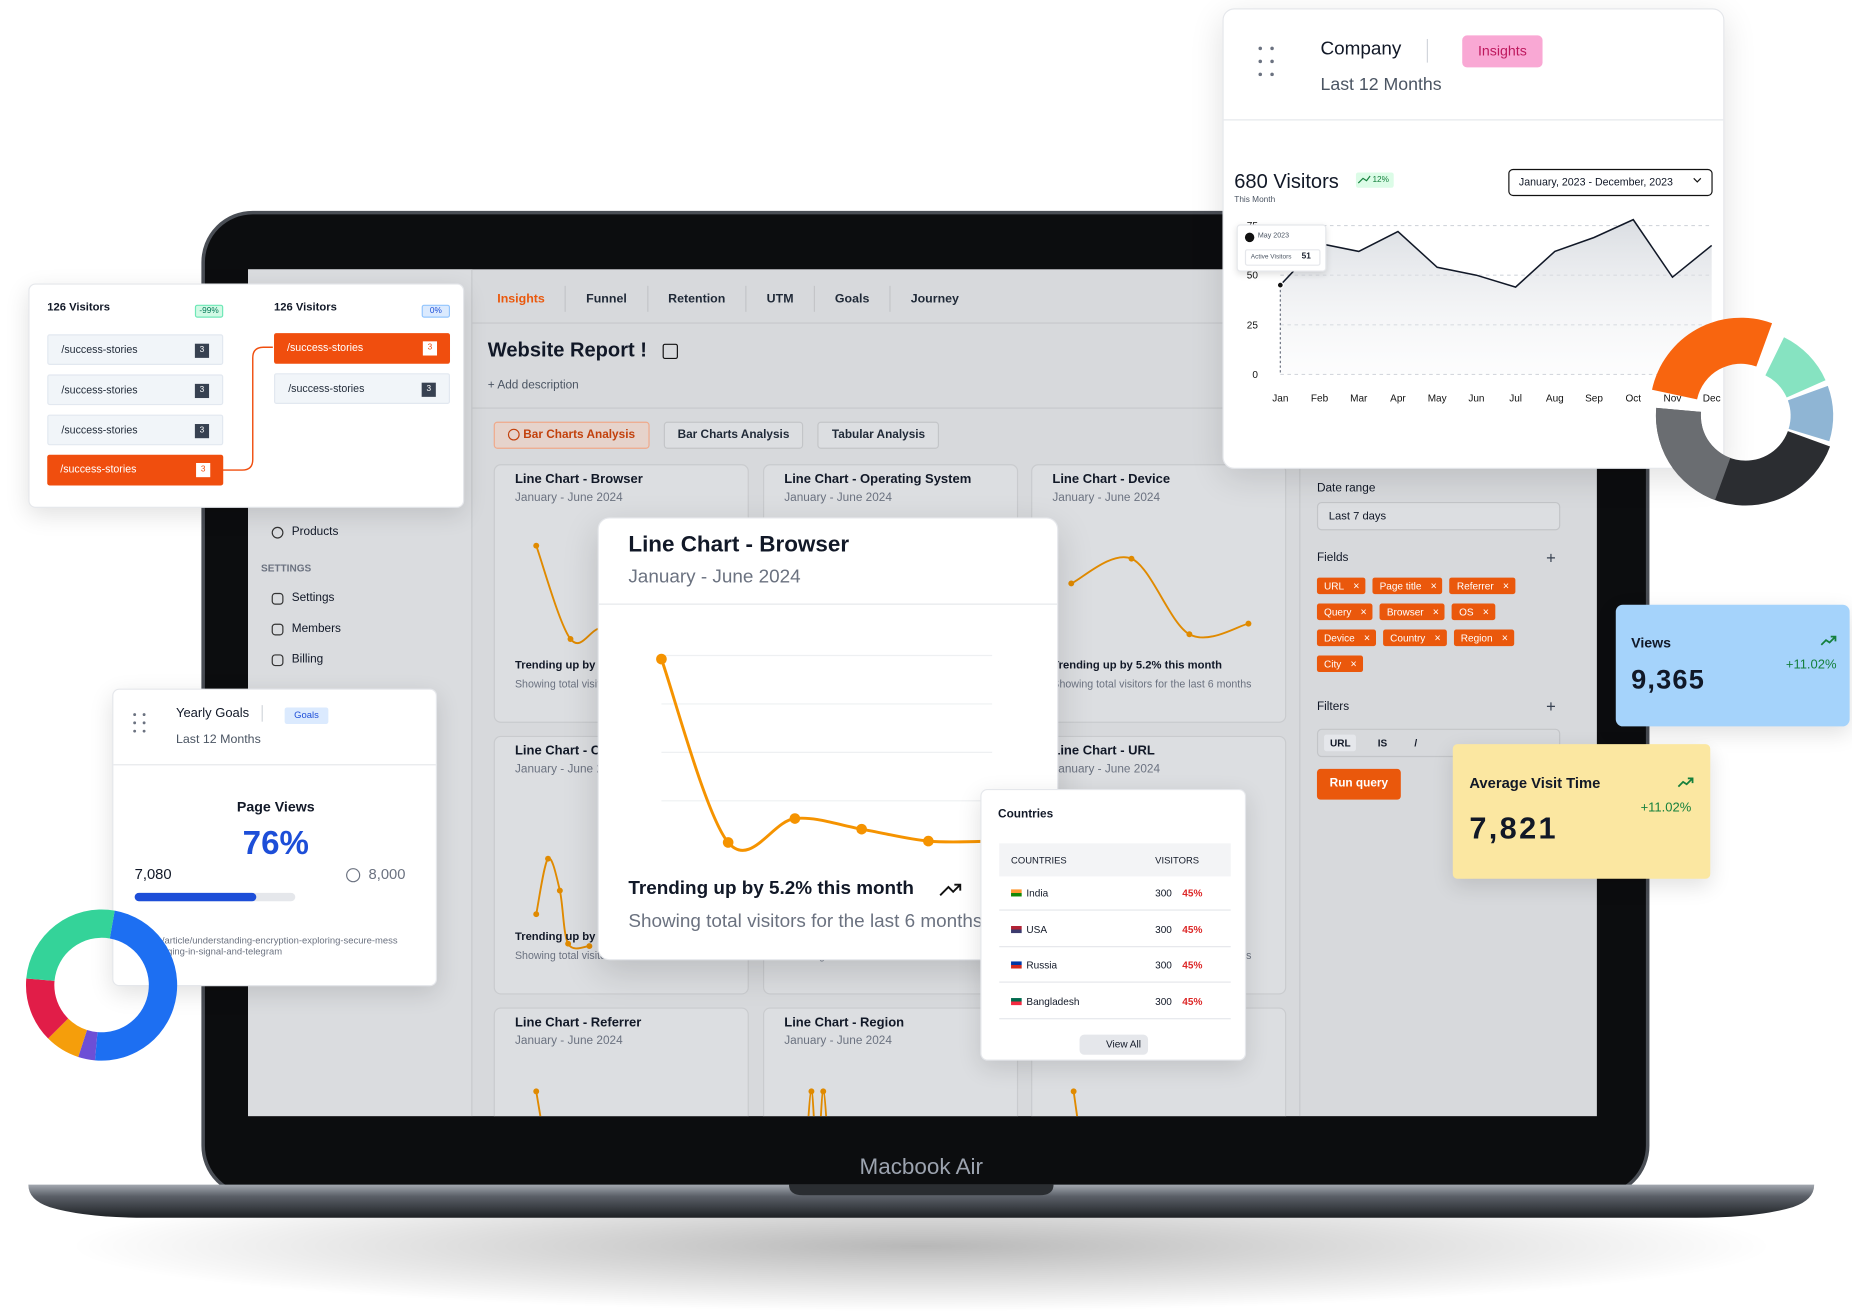 This screenshot has width=1852, height=1315. I want to click on tab: Retention, so click(697, 298).